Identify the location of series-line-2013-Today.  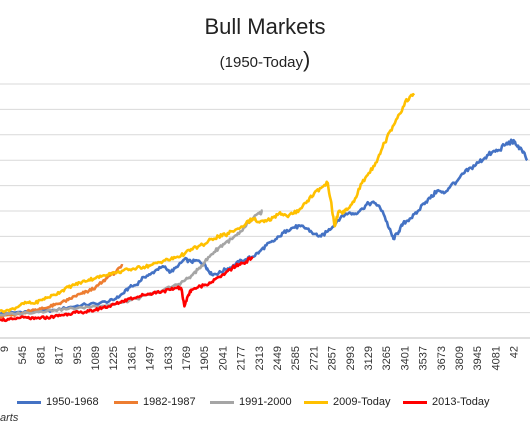
(127, 289).